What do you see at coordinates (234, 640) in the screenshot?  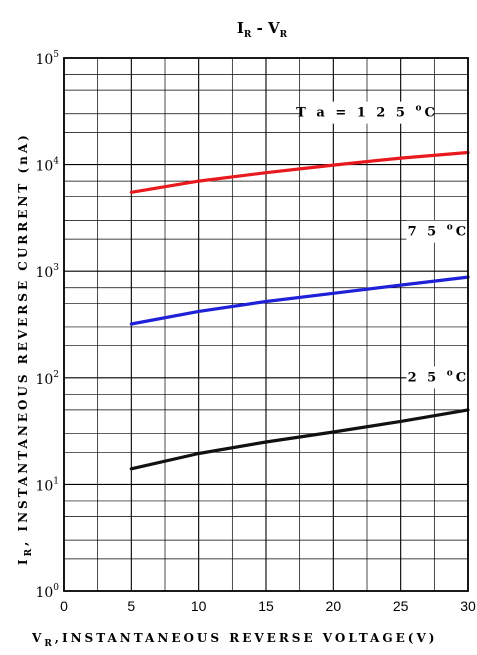 I see `x-axis-label: VR,INSTANTANEOUS REVERSE VOLTAGE(V)` at bounding box center [234, 640].